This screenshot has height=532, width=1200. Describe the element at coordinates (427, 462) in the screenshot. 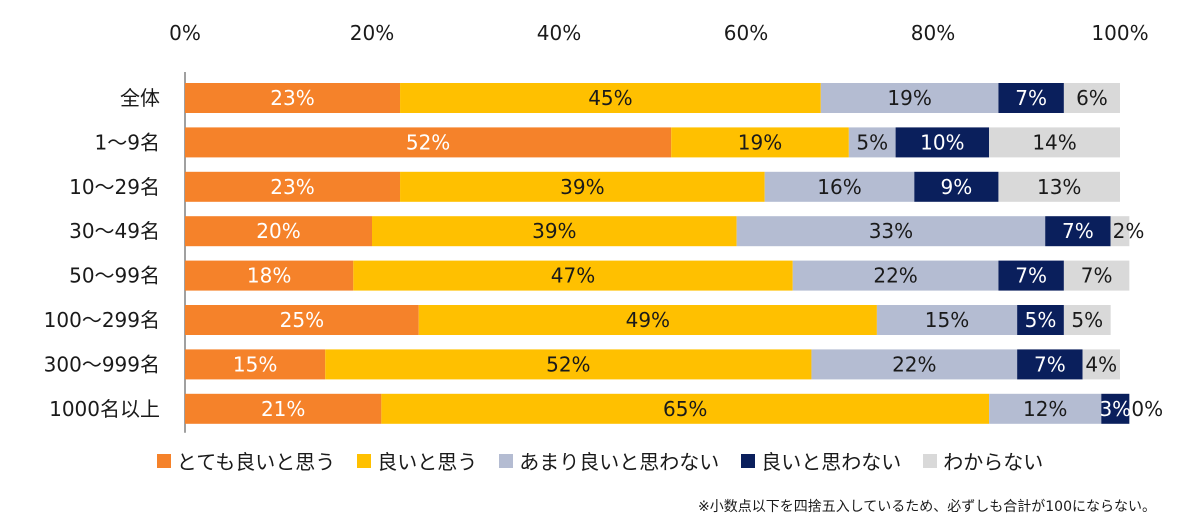

I see `legend-label: 良いと思う` at that location.